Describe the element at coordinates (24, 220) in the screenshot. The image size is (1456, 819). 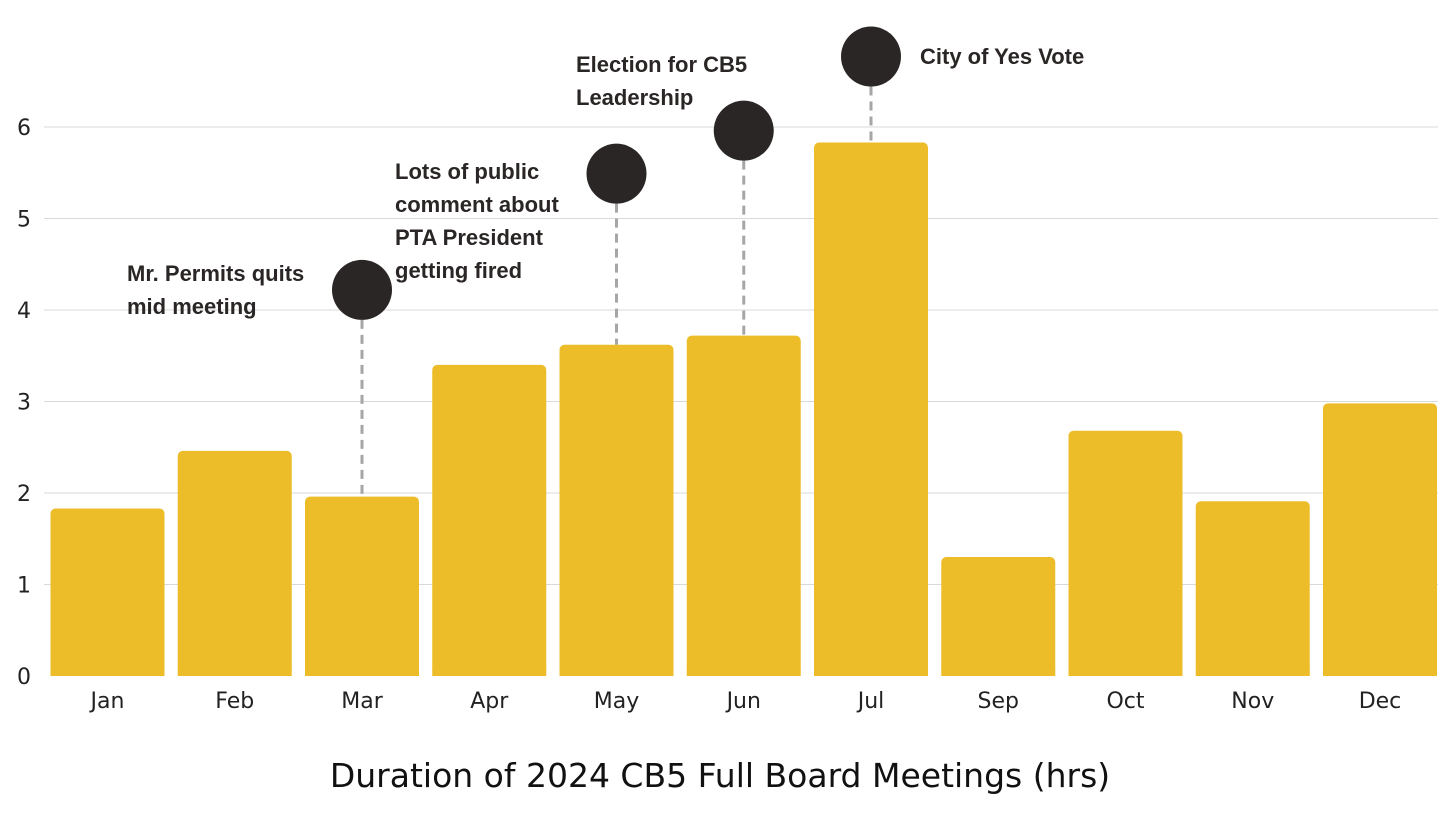
I see `y-tick-label: 5` at that location.